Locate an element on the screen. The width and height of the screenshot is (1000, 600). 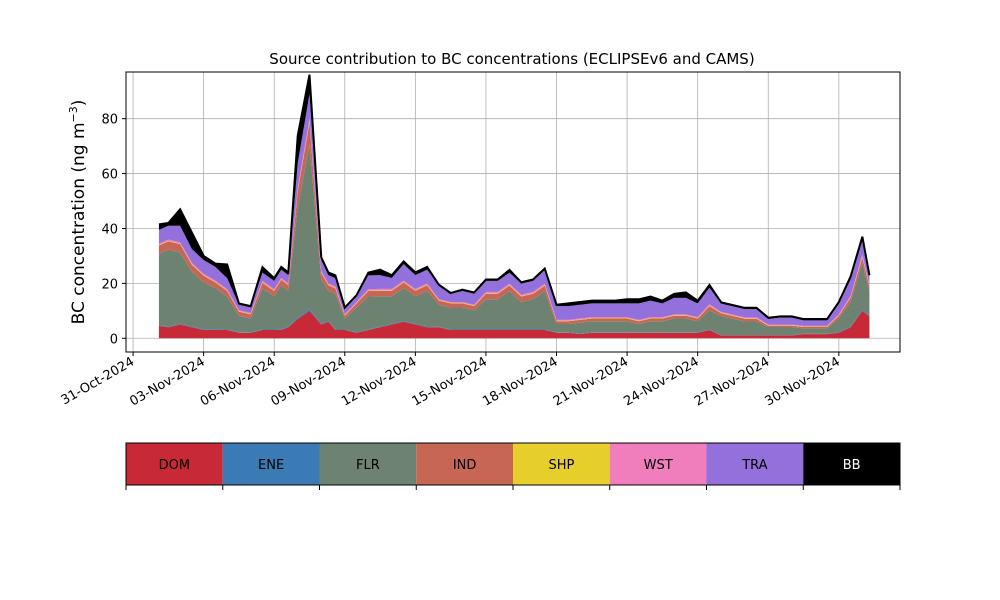
x-tick-label: 21-Nov-2024 is located at coordinates (591, 381).